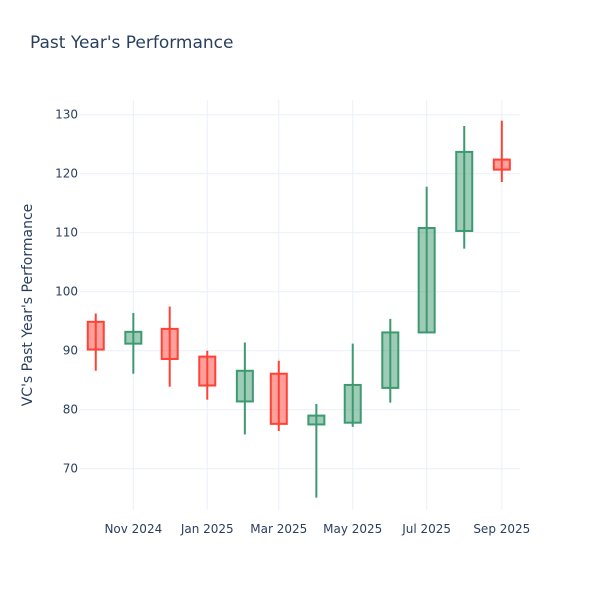 This screenshot has height=600, width=600. I want to click on x-tick-label: Mar 2025, so click(278, 529).